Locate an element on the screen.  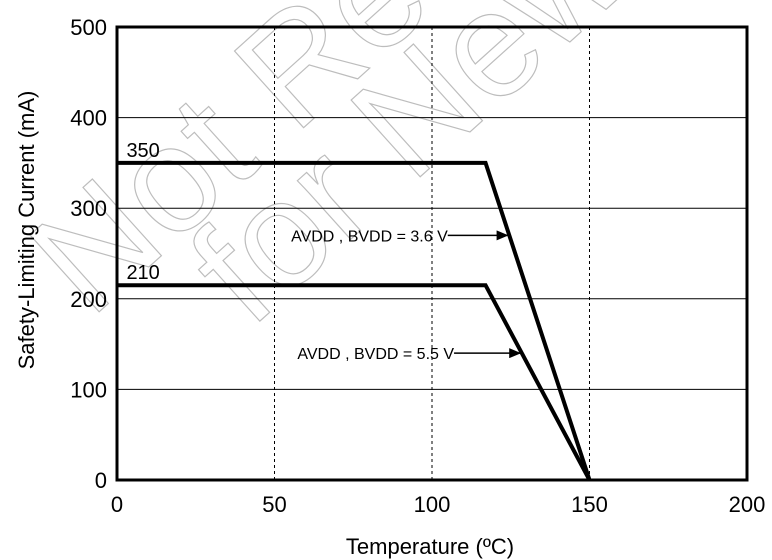
y-tick-label: 100 is located at coordinates (88, 389).